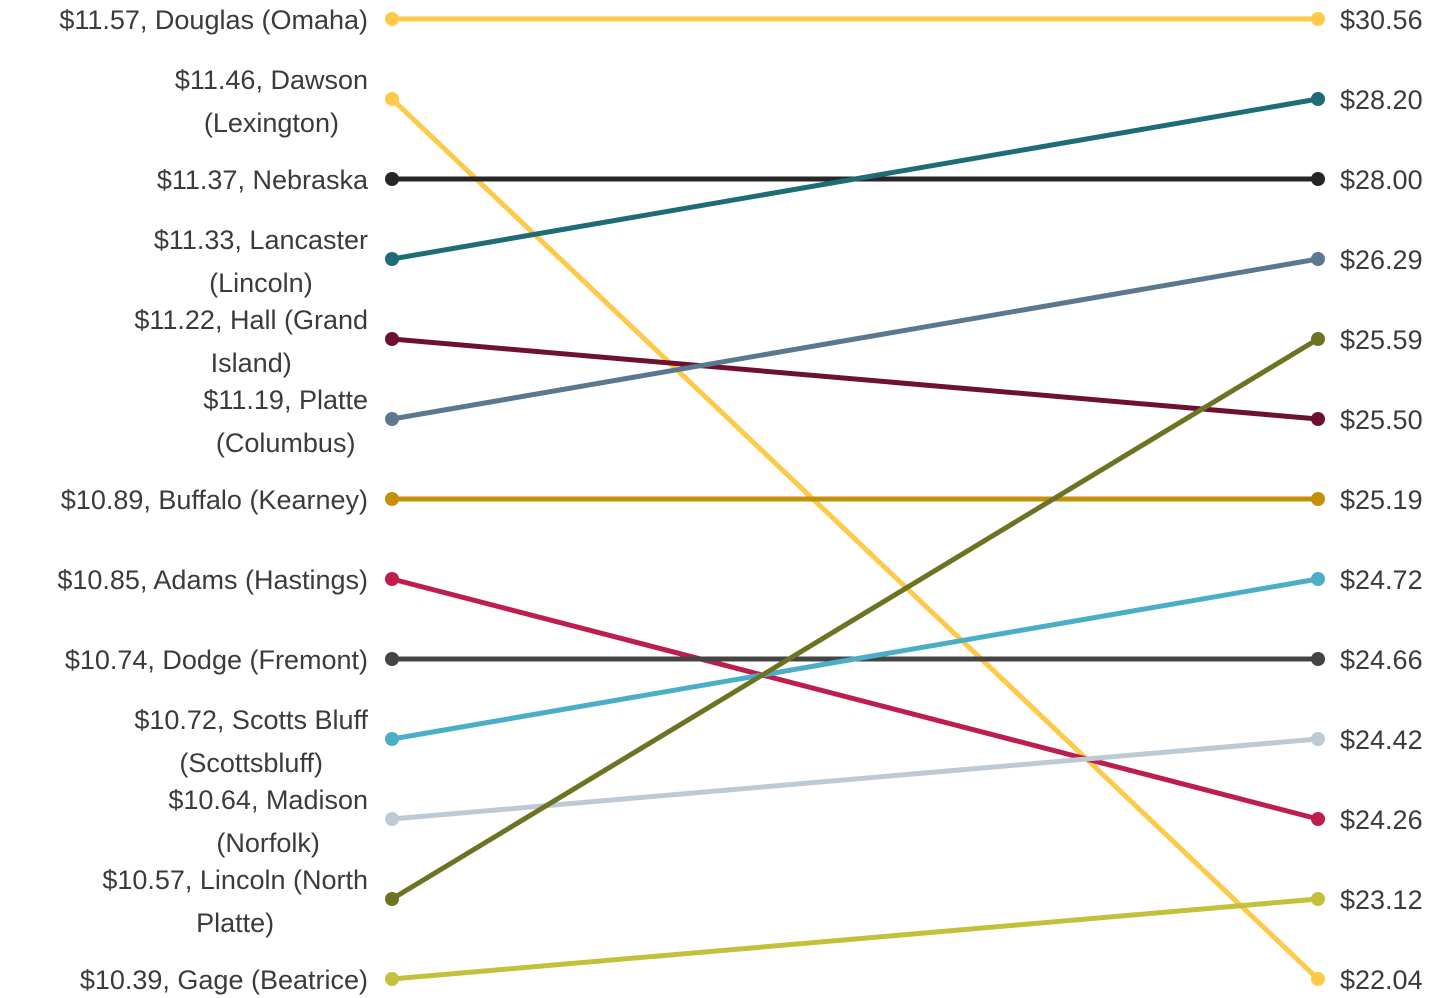 Image resolution: width=1443 pixels, height=998 pixels. I want to click on right-label-2: $28.00, so click(1381, 180).